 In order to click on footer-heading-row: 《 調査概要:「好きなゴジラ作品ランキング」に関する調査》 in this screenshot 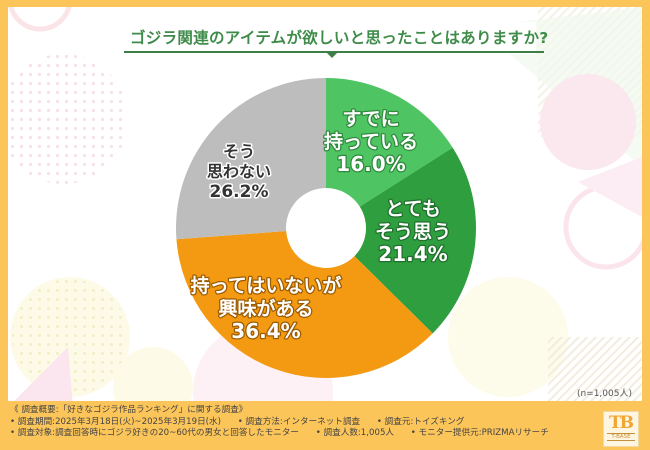, I will do `click(286, 411)`.